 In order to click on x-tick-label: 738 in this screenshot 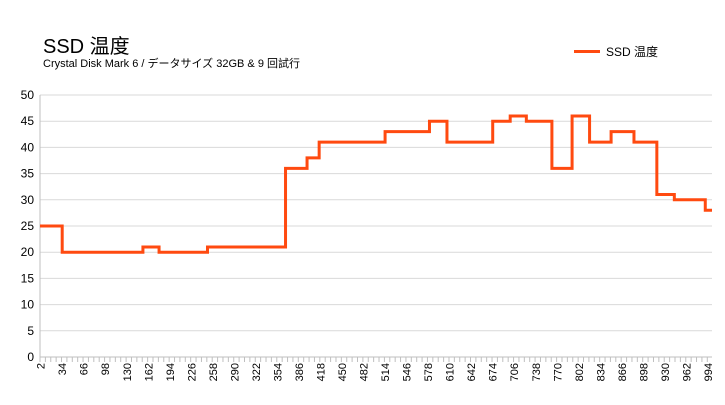, I will do `click(537, 372)`.